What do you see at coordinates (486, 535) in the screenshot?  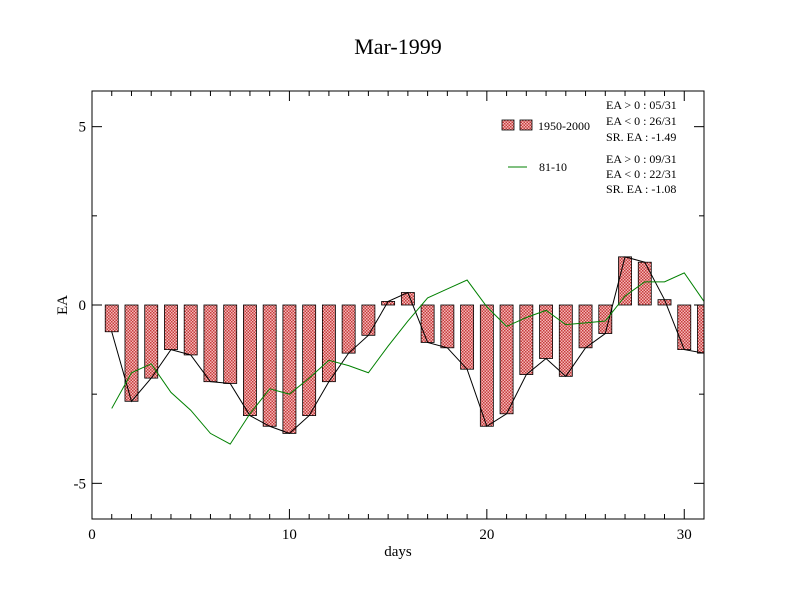 I see `x-tick-label: 20` at bounding box center [486, 535].